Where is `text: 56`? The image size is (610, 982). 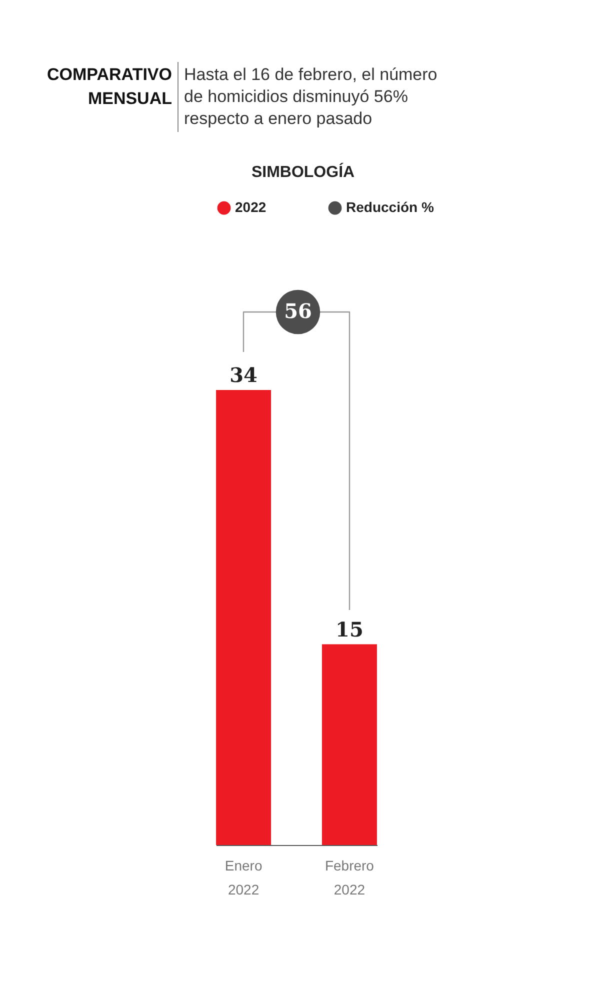 text: 56 is located at coordinates (298, 311).